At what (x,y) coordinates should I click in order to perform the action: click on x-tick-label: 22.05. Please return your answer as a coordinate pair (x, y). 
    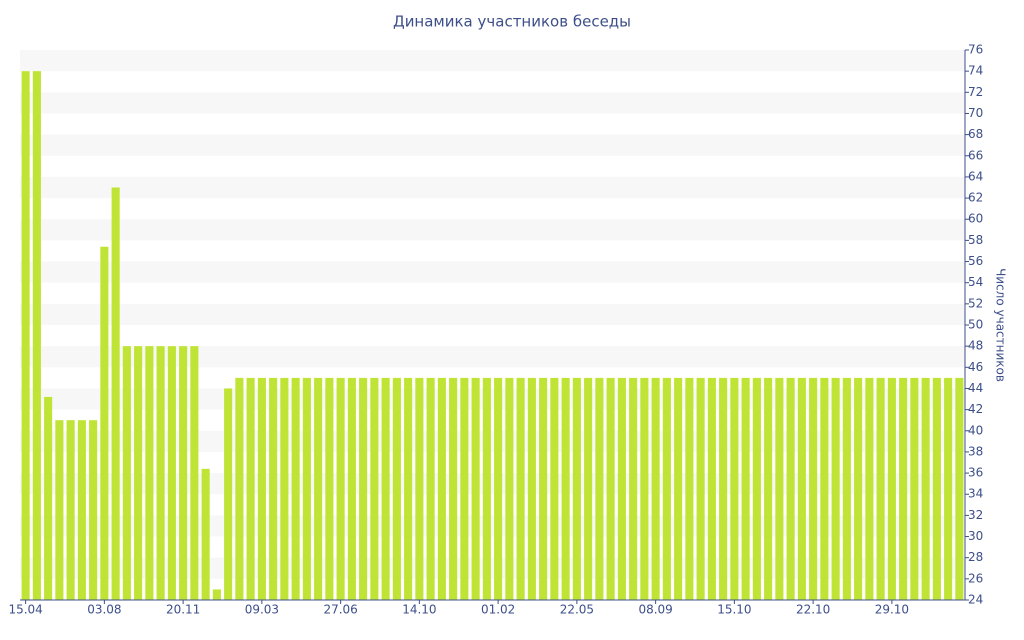
    Looking at the image, I should click on (577, 610).